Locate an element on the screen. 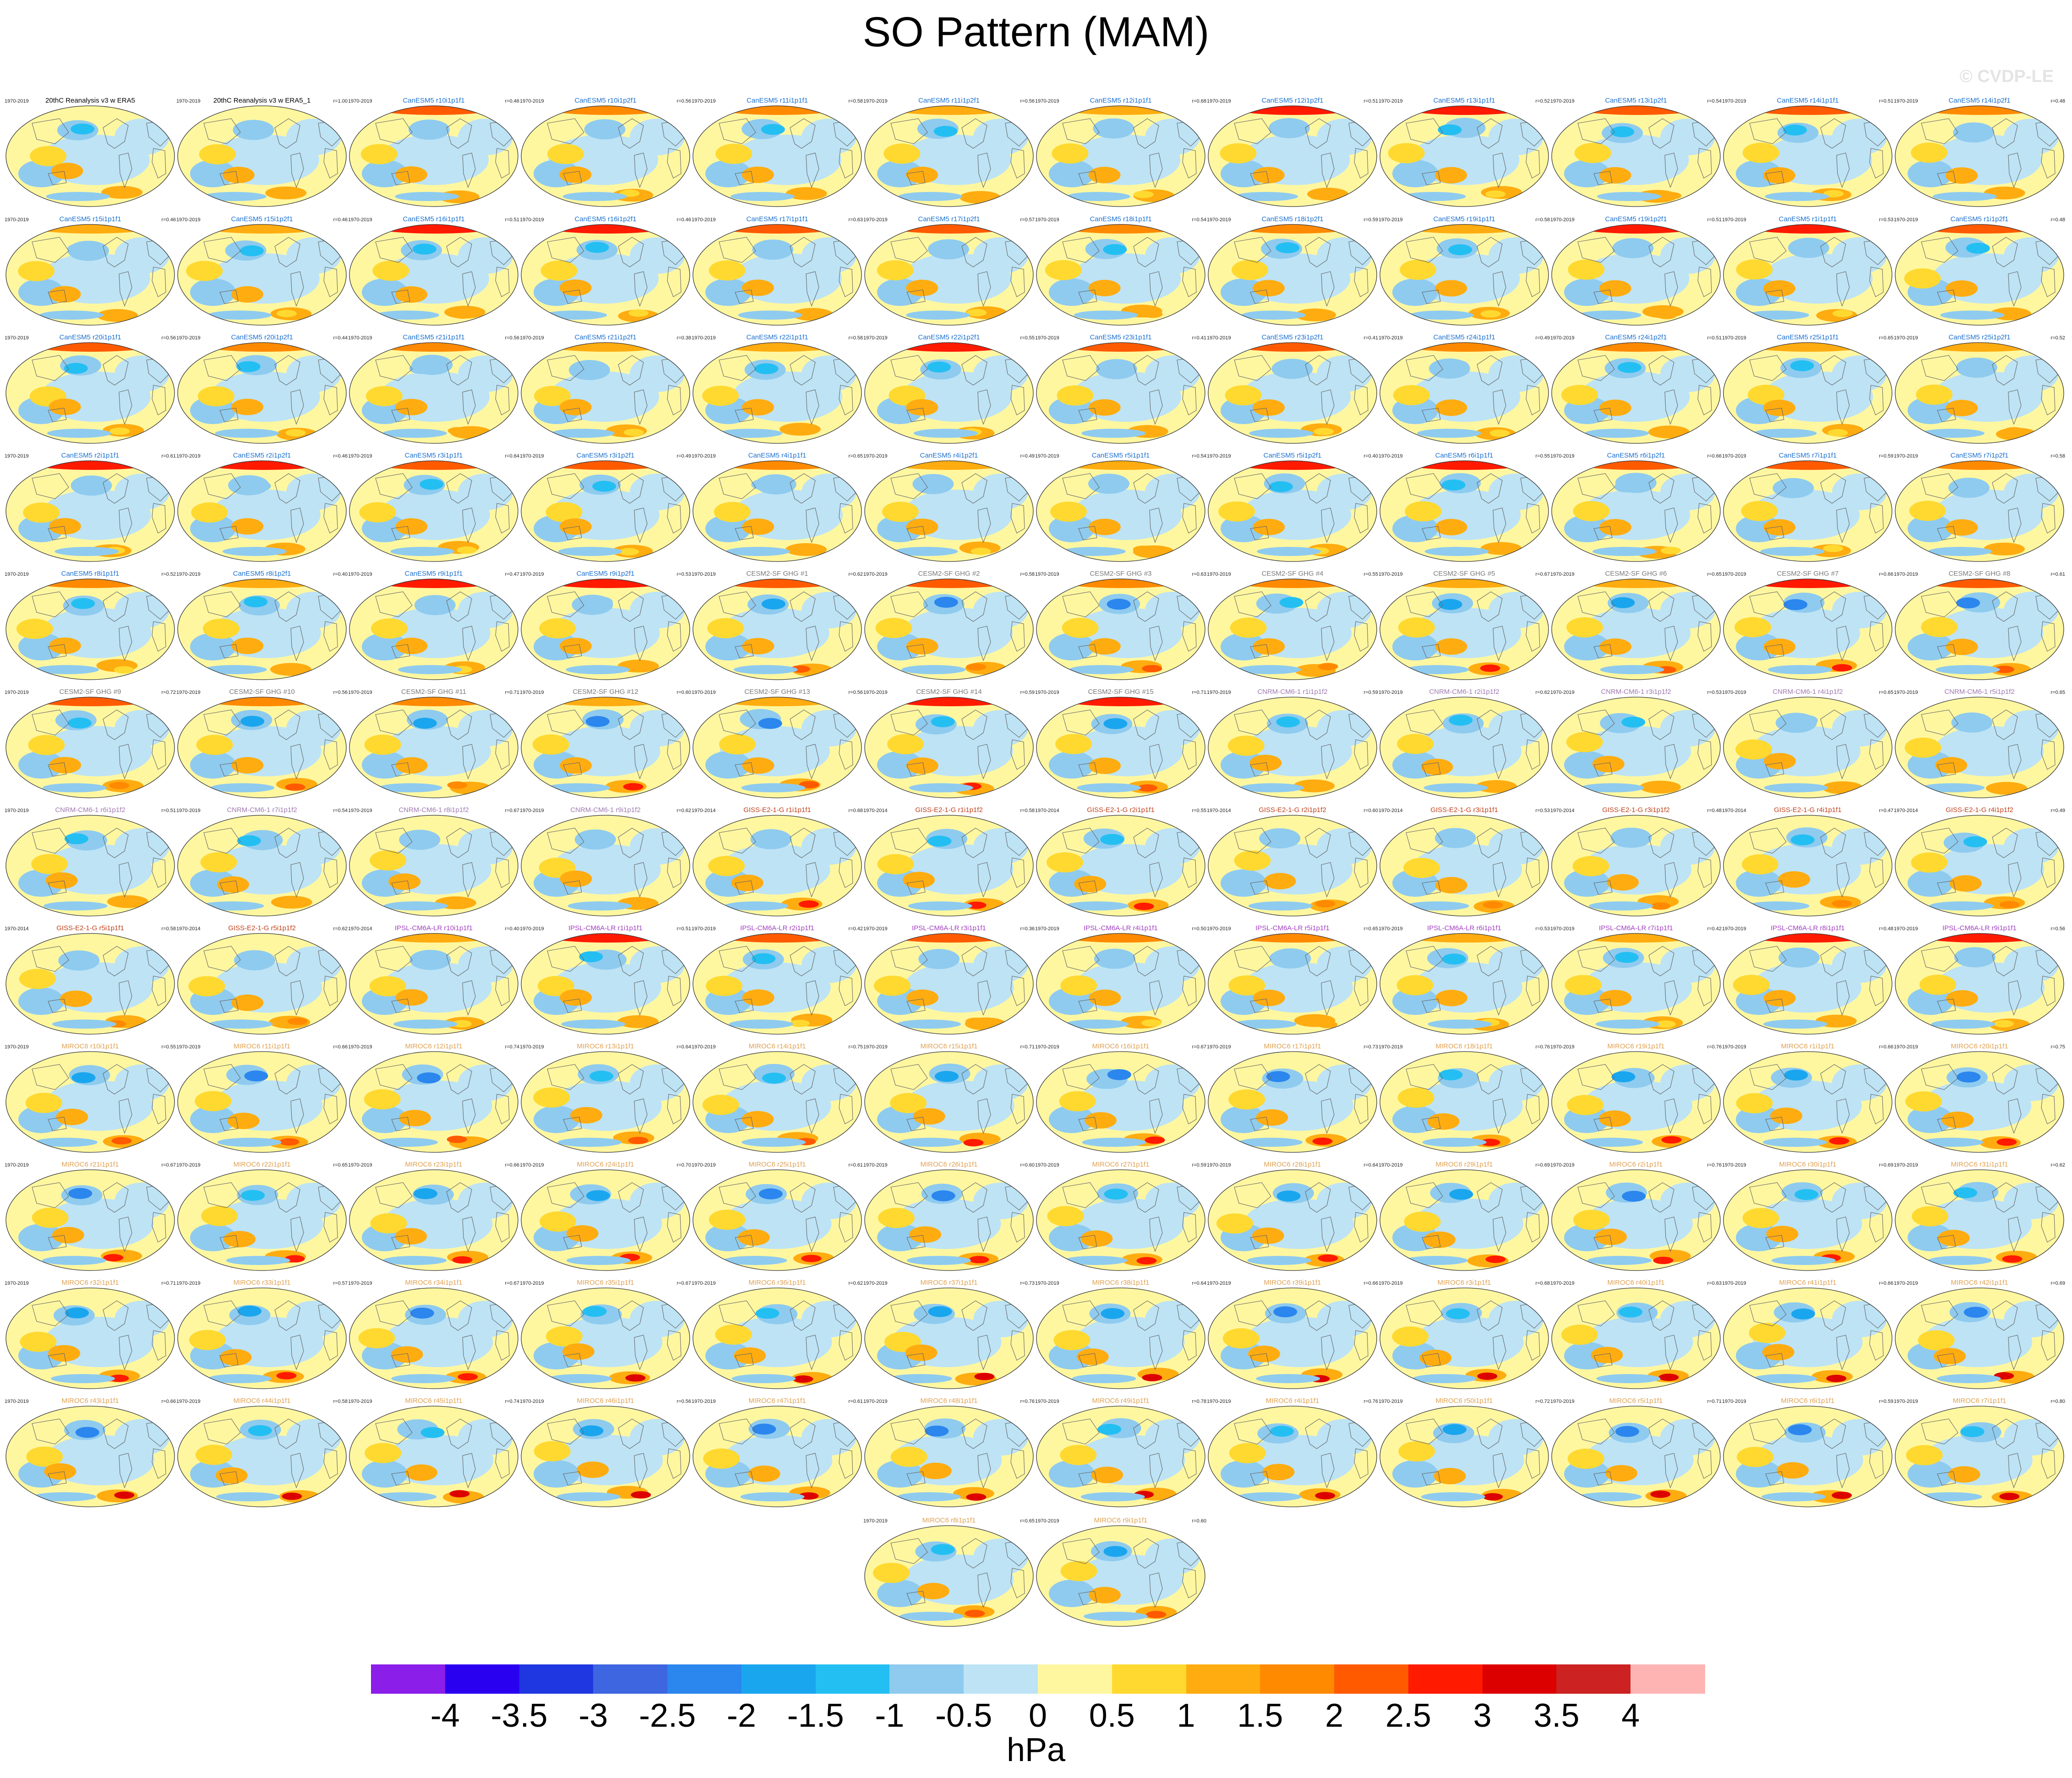  panel-title: CanESM5 r2i1p1f1 is located at coordinates (91, 455).